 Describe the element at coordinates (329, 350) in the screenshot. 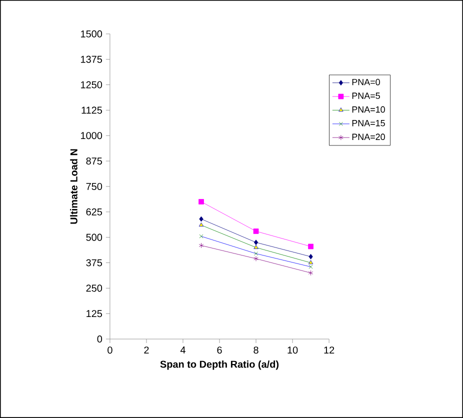

I see `x-tick-label: 12` at that location.